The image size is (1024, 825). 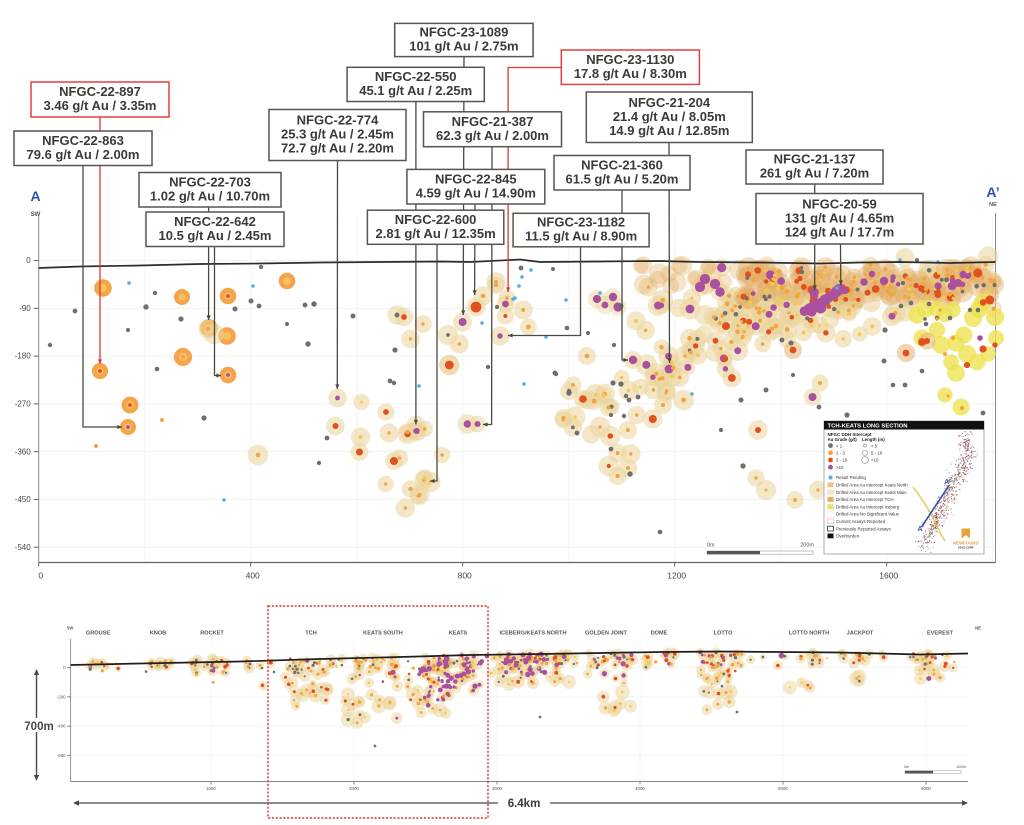 What do you see at coordinates (868, 514) in the screenshot?
I see `svg-text:Drilled Area No Significant Va: Drilled Area No Significant Value` at bounding box center [868, 514].